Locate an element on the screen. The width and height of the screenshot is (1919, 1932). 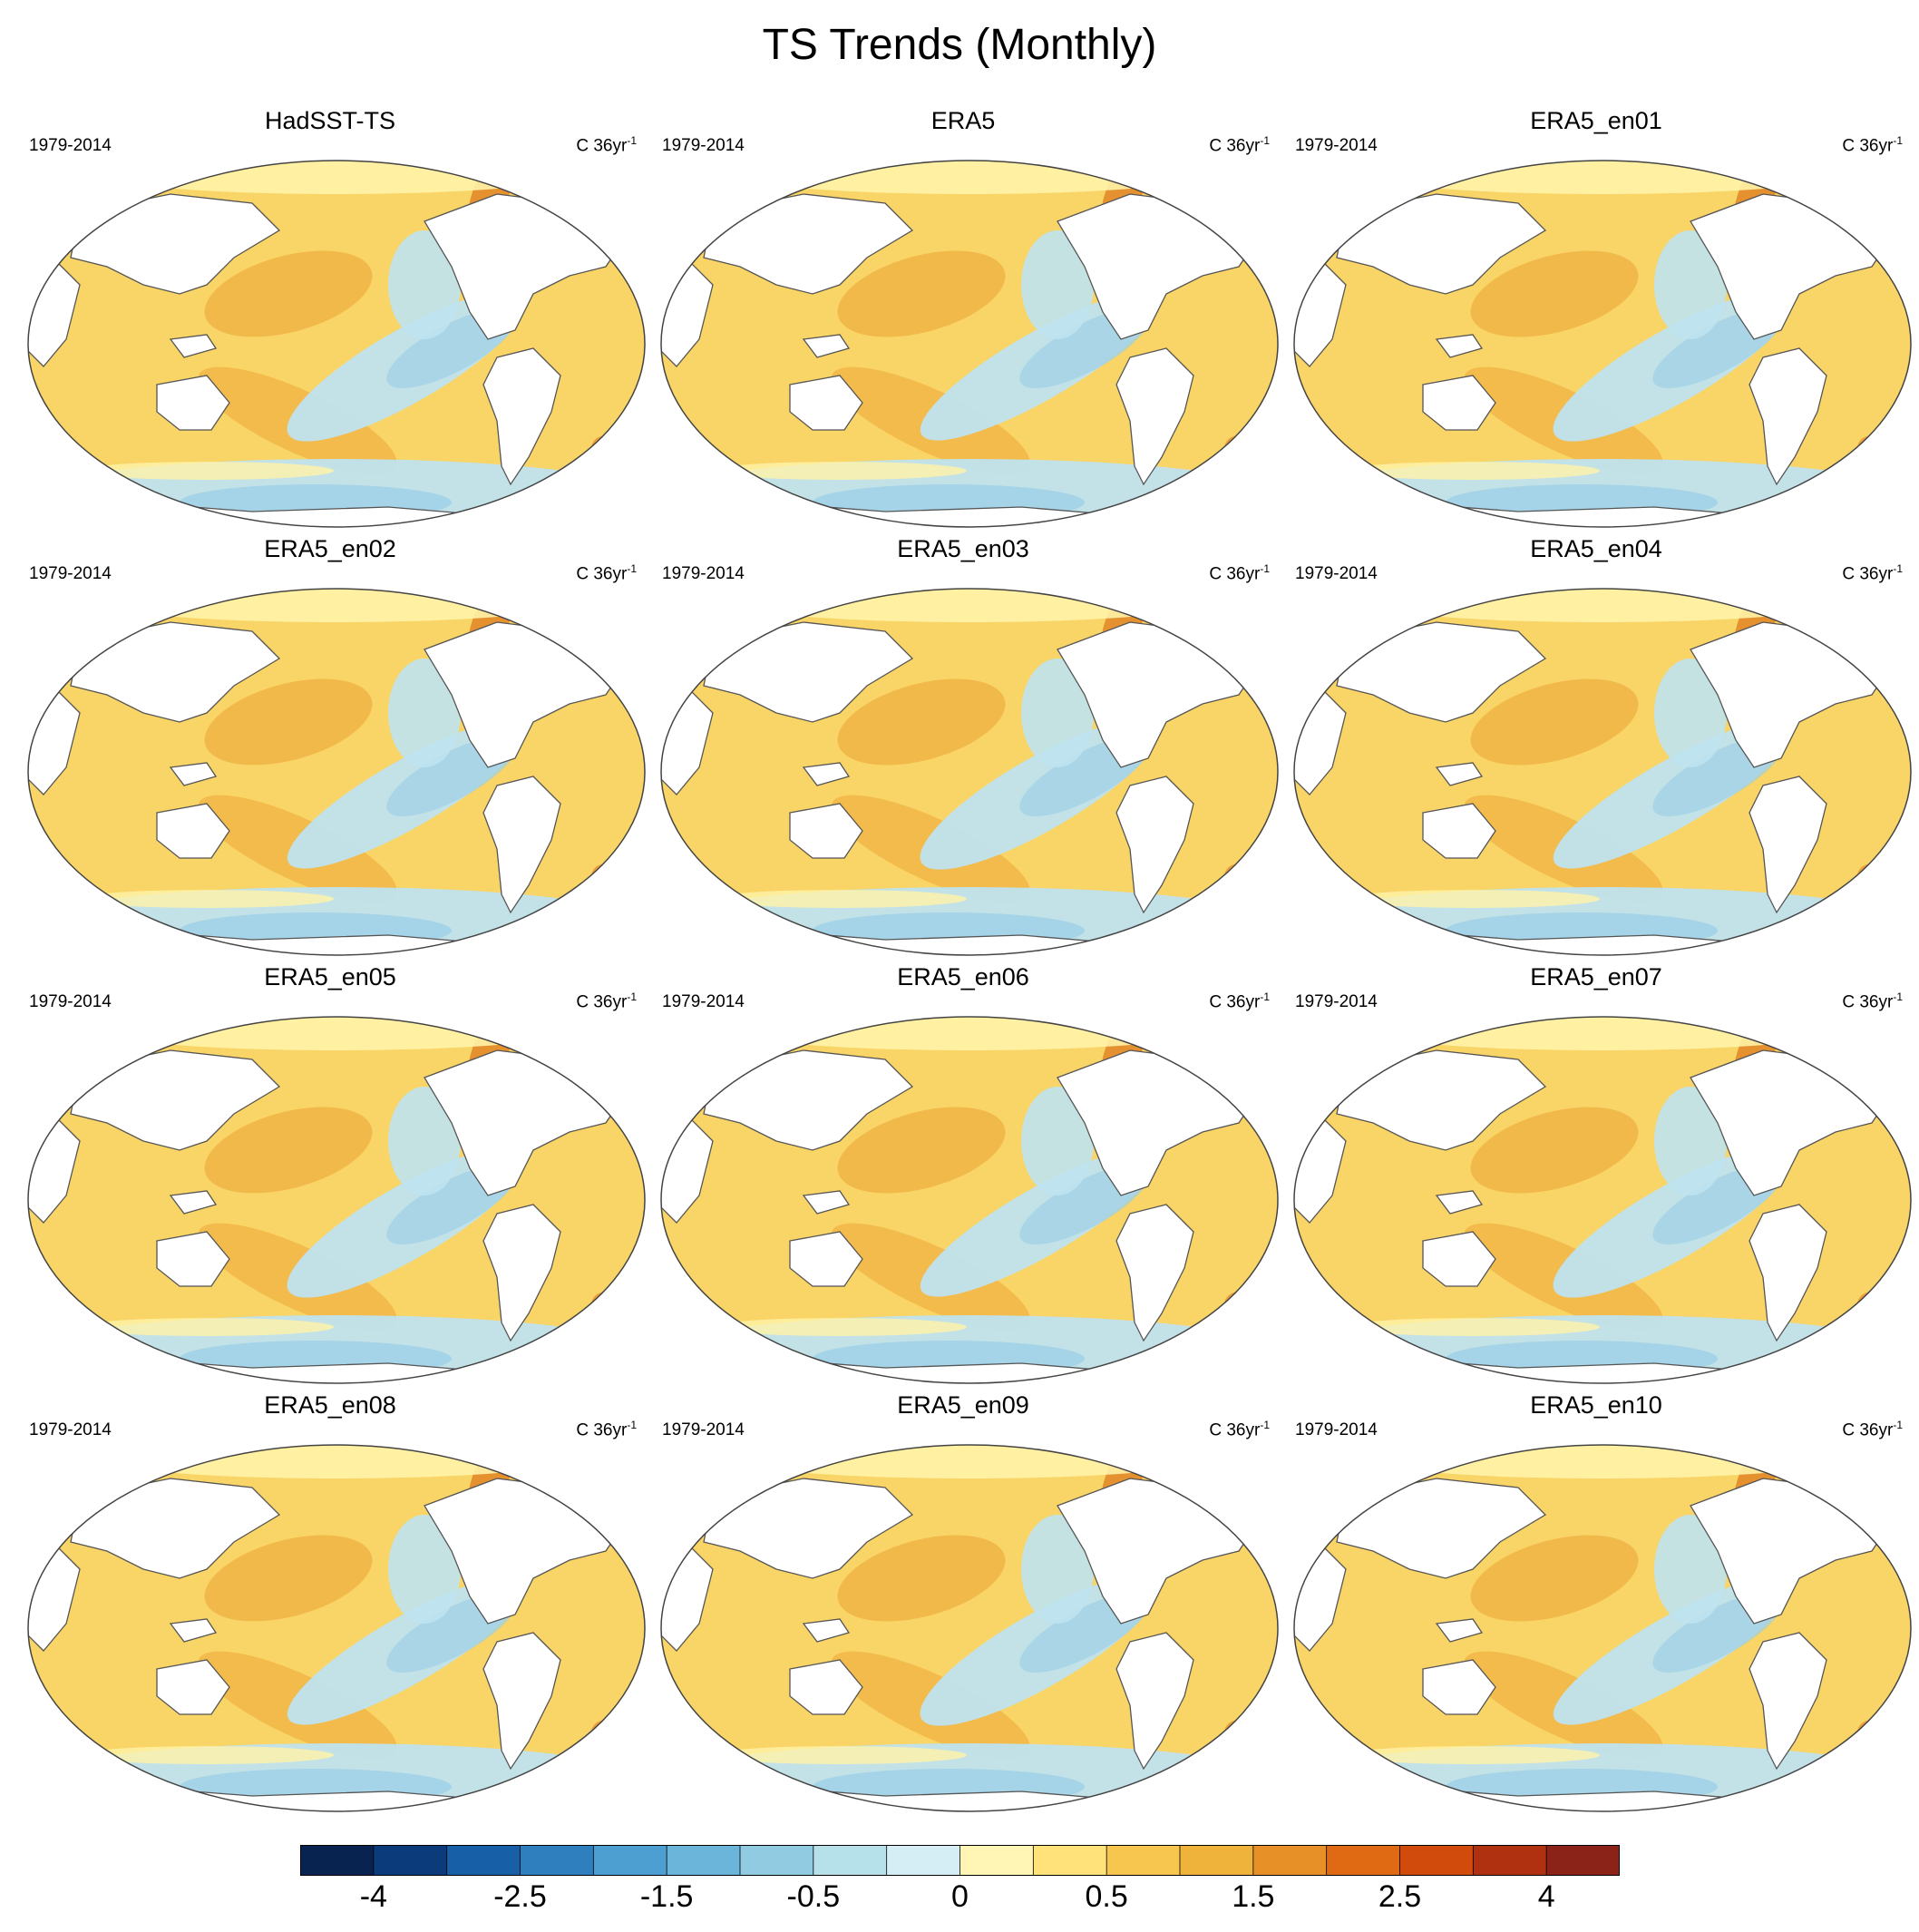
panel-title: ERA5_en09 is located at coordinates (963, 1405).